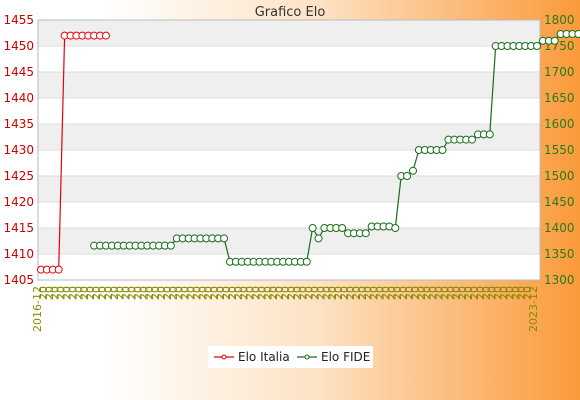 The image size is (580, 400). Describe the element at coordinates (18, 228) in the screenshot. I see `left-tick-label: 1415` at that location.